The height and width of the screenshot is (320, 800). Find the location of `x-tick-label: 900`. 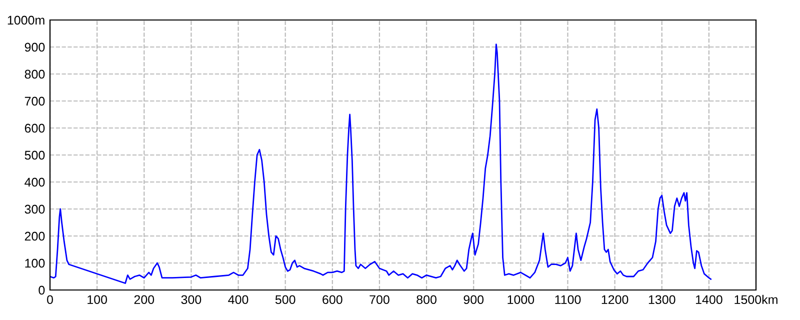

x-tick-label: 900 is located at coordinates (474, 299).